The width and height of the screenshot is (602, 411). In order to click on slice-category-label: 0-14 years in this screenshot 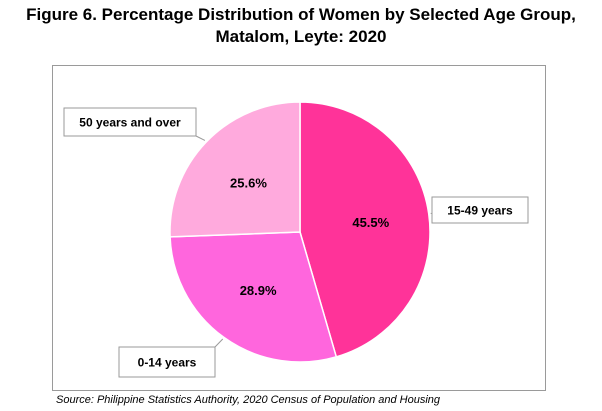, I will do `click(167, 363)`.